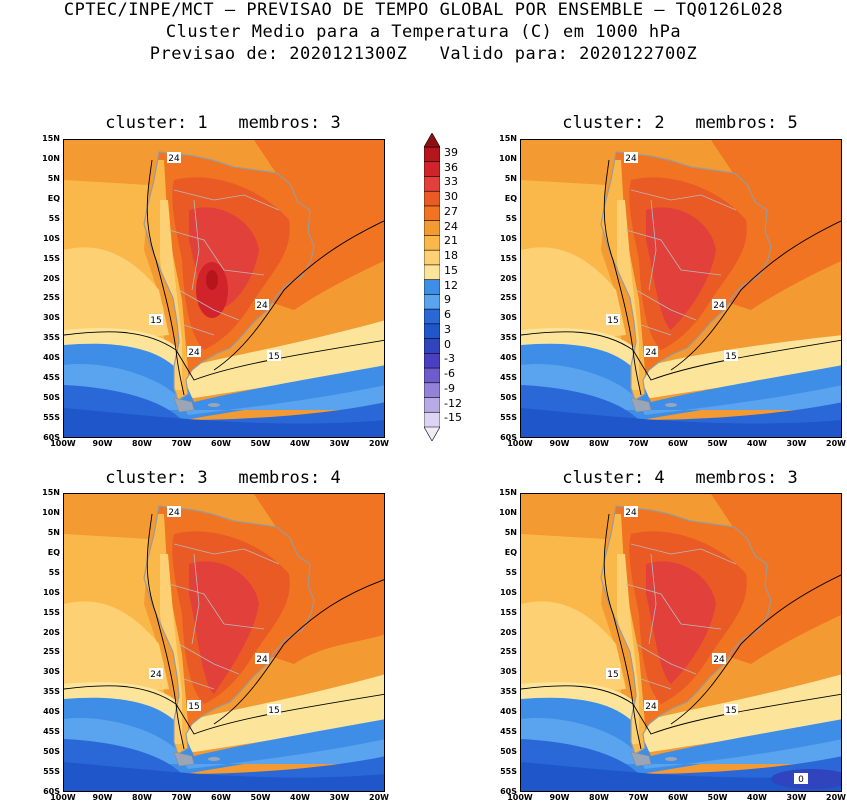 This screenshot has width=847, height=803. What do you see at coordinates (212, 280) in the screenshot?
I see `hot-core-inner` at bounding box center [212, 280].